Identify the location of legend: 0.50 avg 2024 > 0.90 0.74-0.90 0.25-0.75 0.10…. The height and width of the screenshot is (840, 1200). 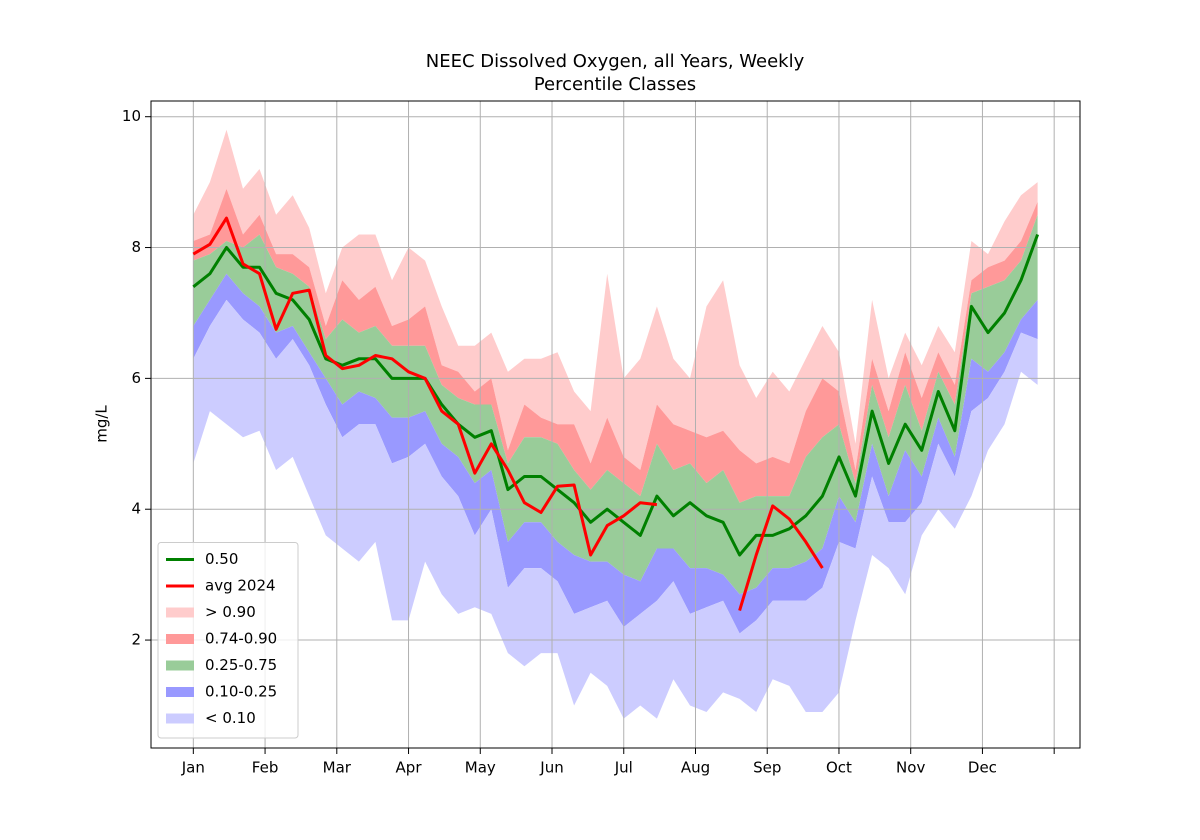
(228, 640).